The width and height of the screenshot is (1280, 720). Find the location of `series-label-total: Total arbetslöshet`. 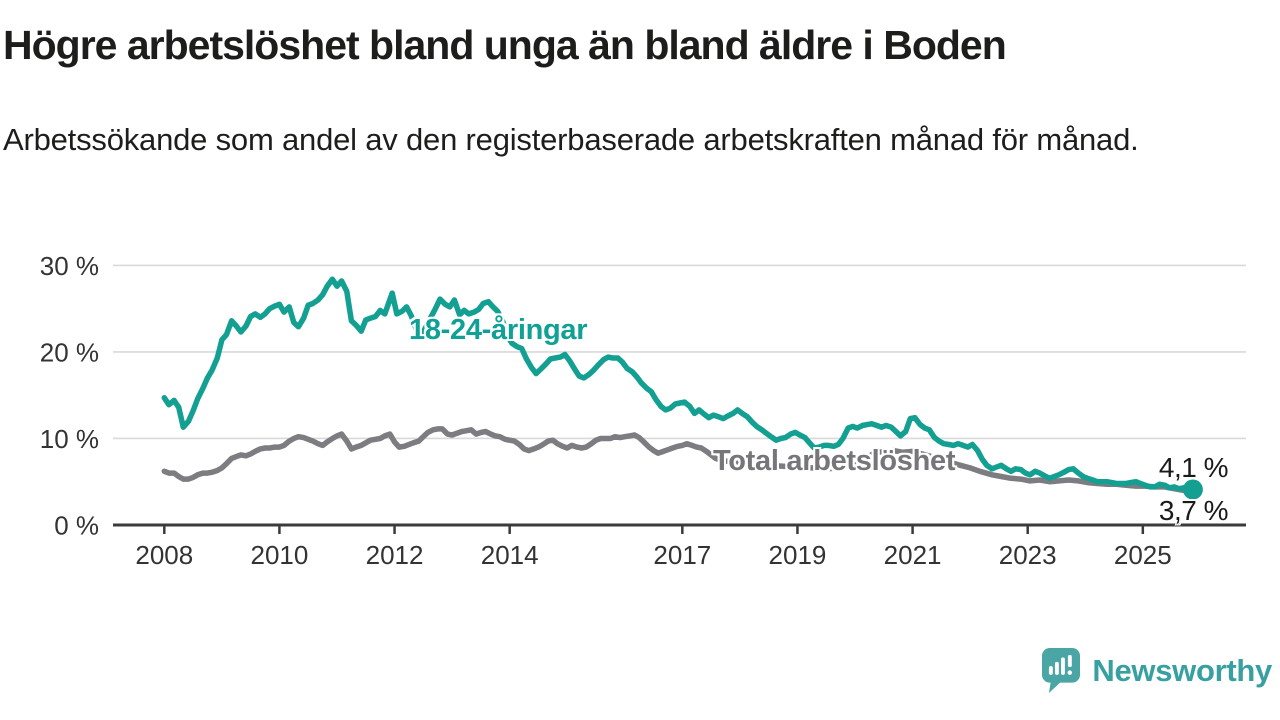

series-label-total: Total arbetslöshet is located at coordinates (834, 461).